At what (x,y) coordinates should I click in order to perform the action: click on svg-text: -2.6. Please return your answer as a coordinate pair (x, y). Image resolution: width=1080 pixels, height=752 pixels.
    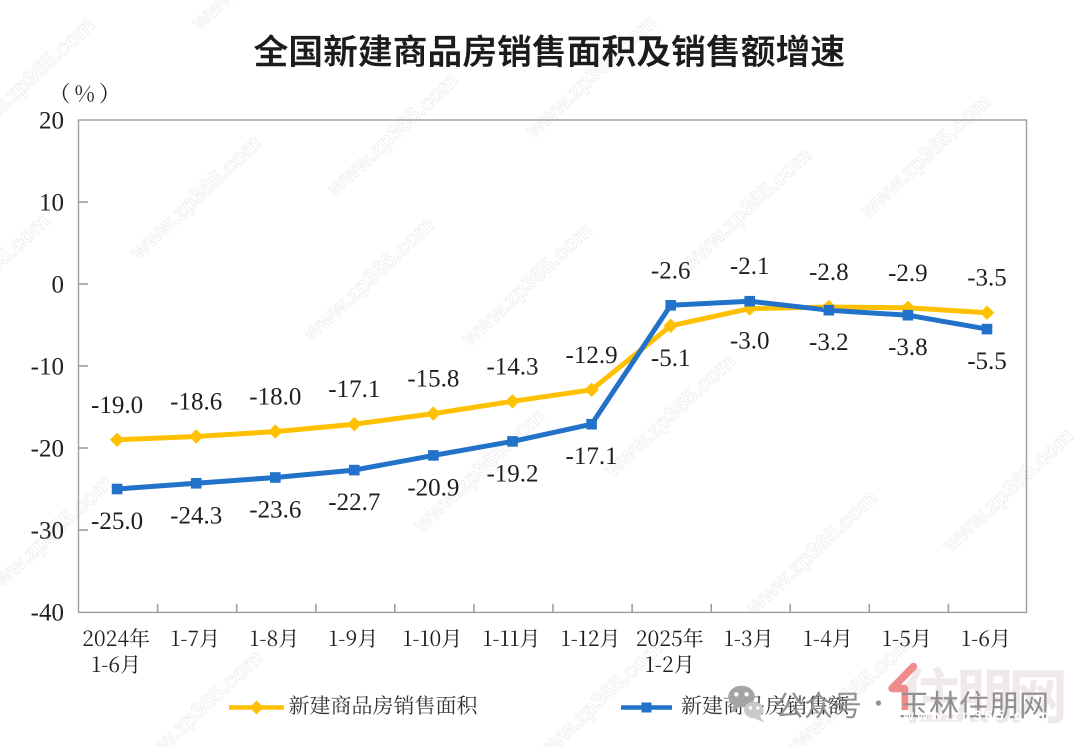
    Looking at the image, I should click on (671, 270).